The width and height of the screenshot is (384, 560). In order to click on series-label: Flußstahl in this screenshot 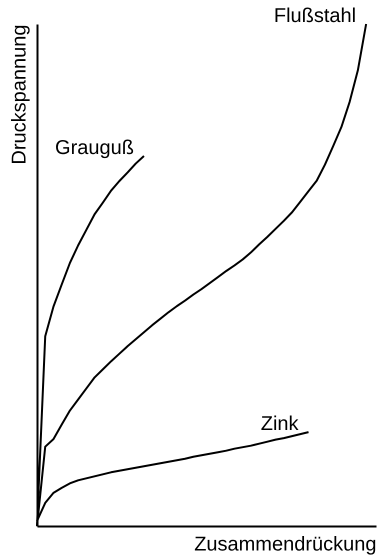, I will do `click(315, 16)`.